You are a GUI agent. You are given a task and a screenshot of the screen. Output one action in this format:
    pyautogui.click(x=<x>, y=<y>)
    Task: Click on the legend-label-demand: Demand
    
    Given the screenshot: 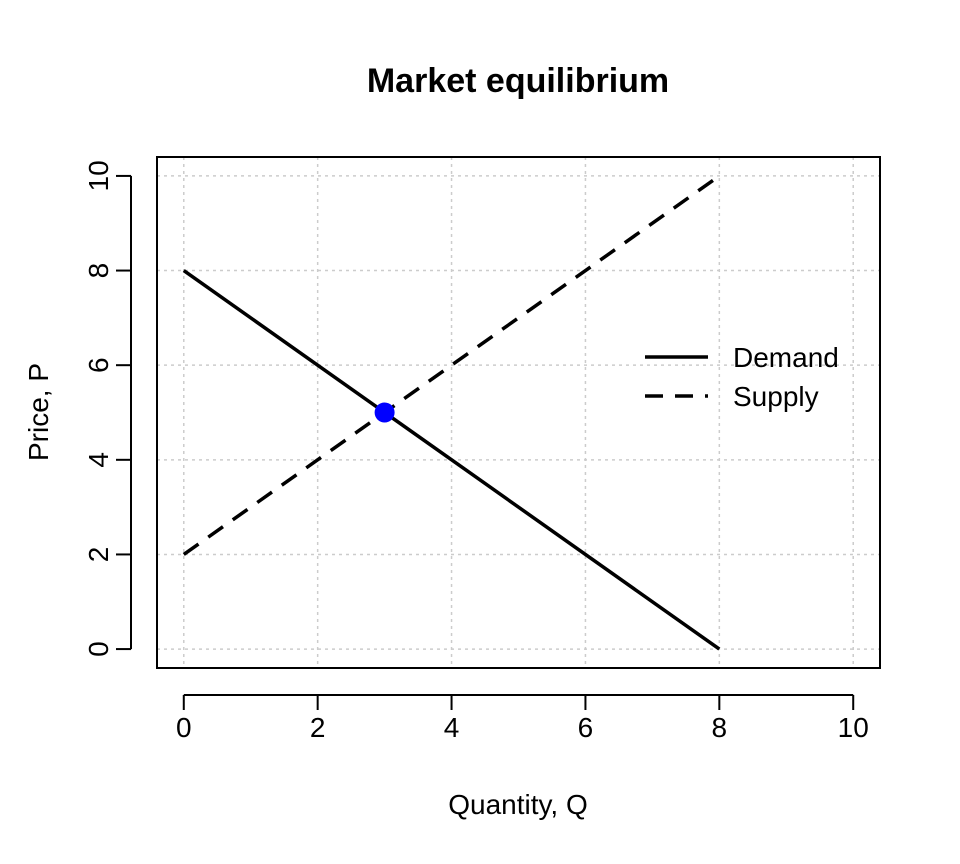 What is the action you would take?
    pyautogui.click(x=786, y=357)
    